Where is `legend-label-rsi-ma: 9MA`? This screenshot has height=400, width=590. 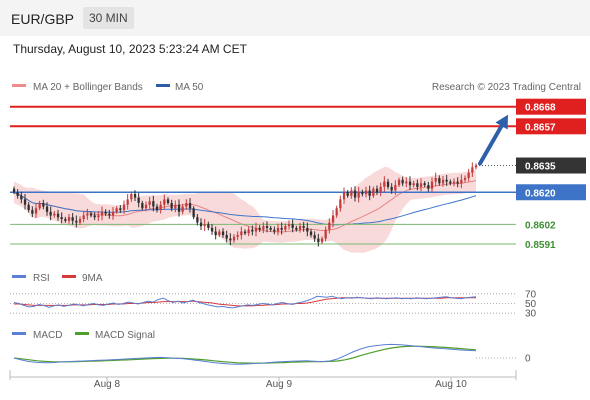
legend-label-rsi-ma: 9MA is located at coordinates (92, 278).